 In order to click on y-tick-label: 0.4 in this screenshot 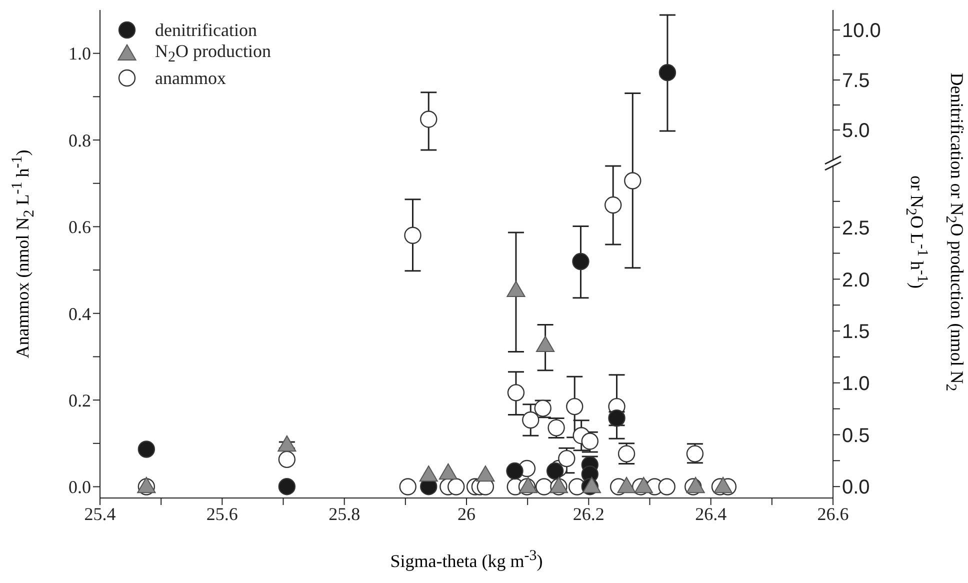, I will do `click(79, 314)`.